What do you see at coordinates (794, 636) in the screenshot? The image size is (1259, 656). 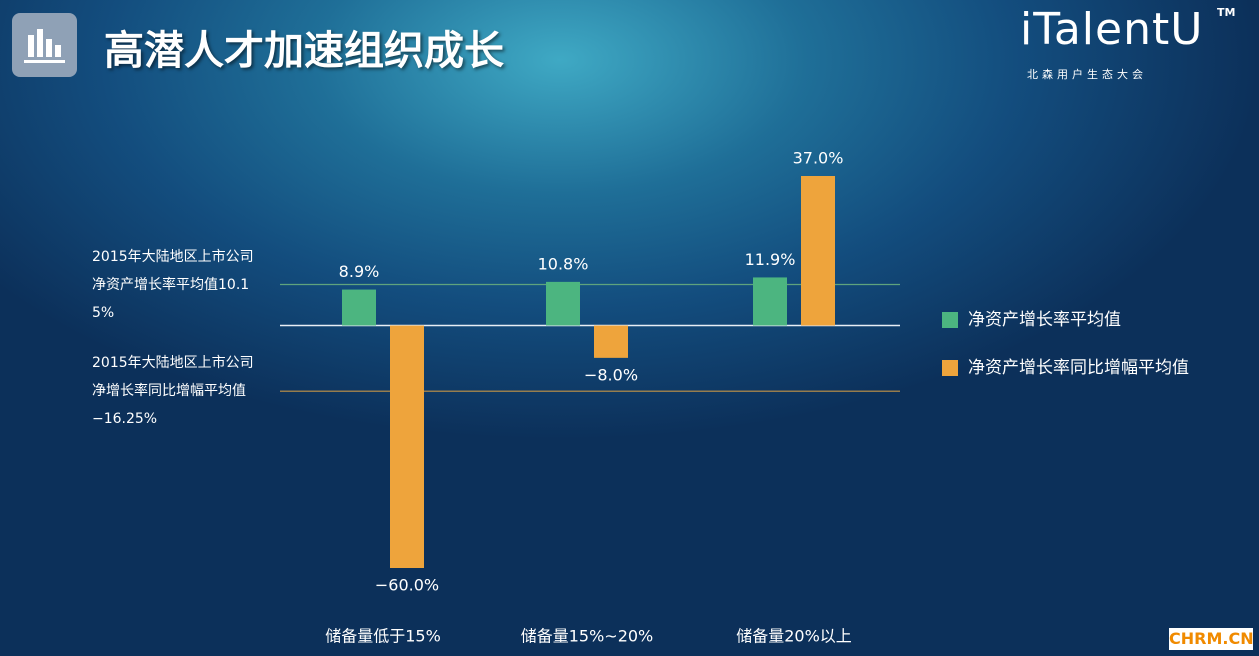 I see `x-tick-label: 储备量20%以上` at bounding box center [794, 636].